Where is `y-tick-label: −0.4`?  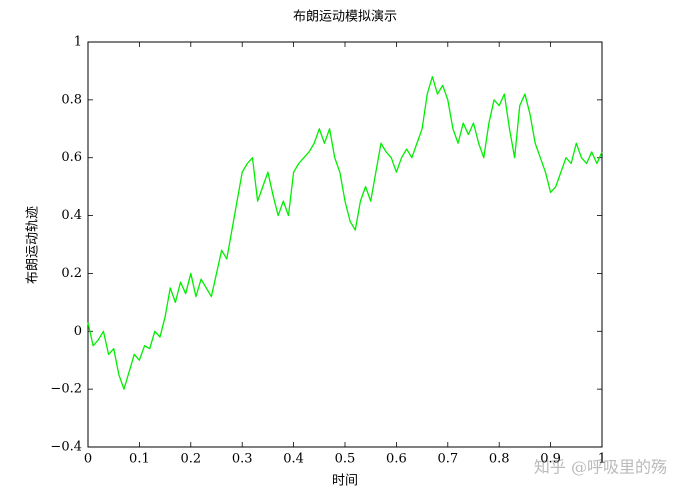
y-tick-label: −0.4 is located at coordinates (66, 447).